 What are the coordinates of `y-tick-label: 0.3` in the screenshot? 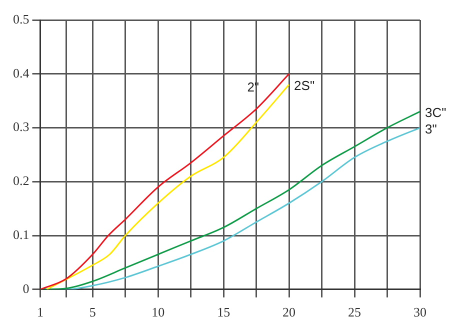 It's located at (21, 126).